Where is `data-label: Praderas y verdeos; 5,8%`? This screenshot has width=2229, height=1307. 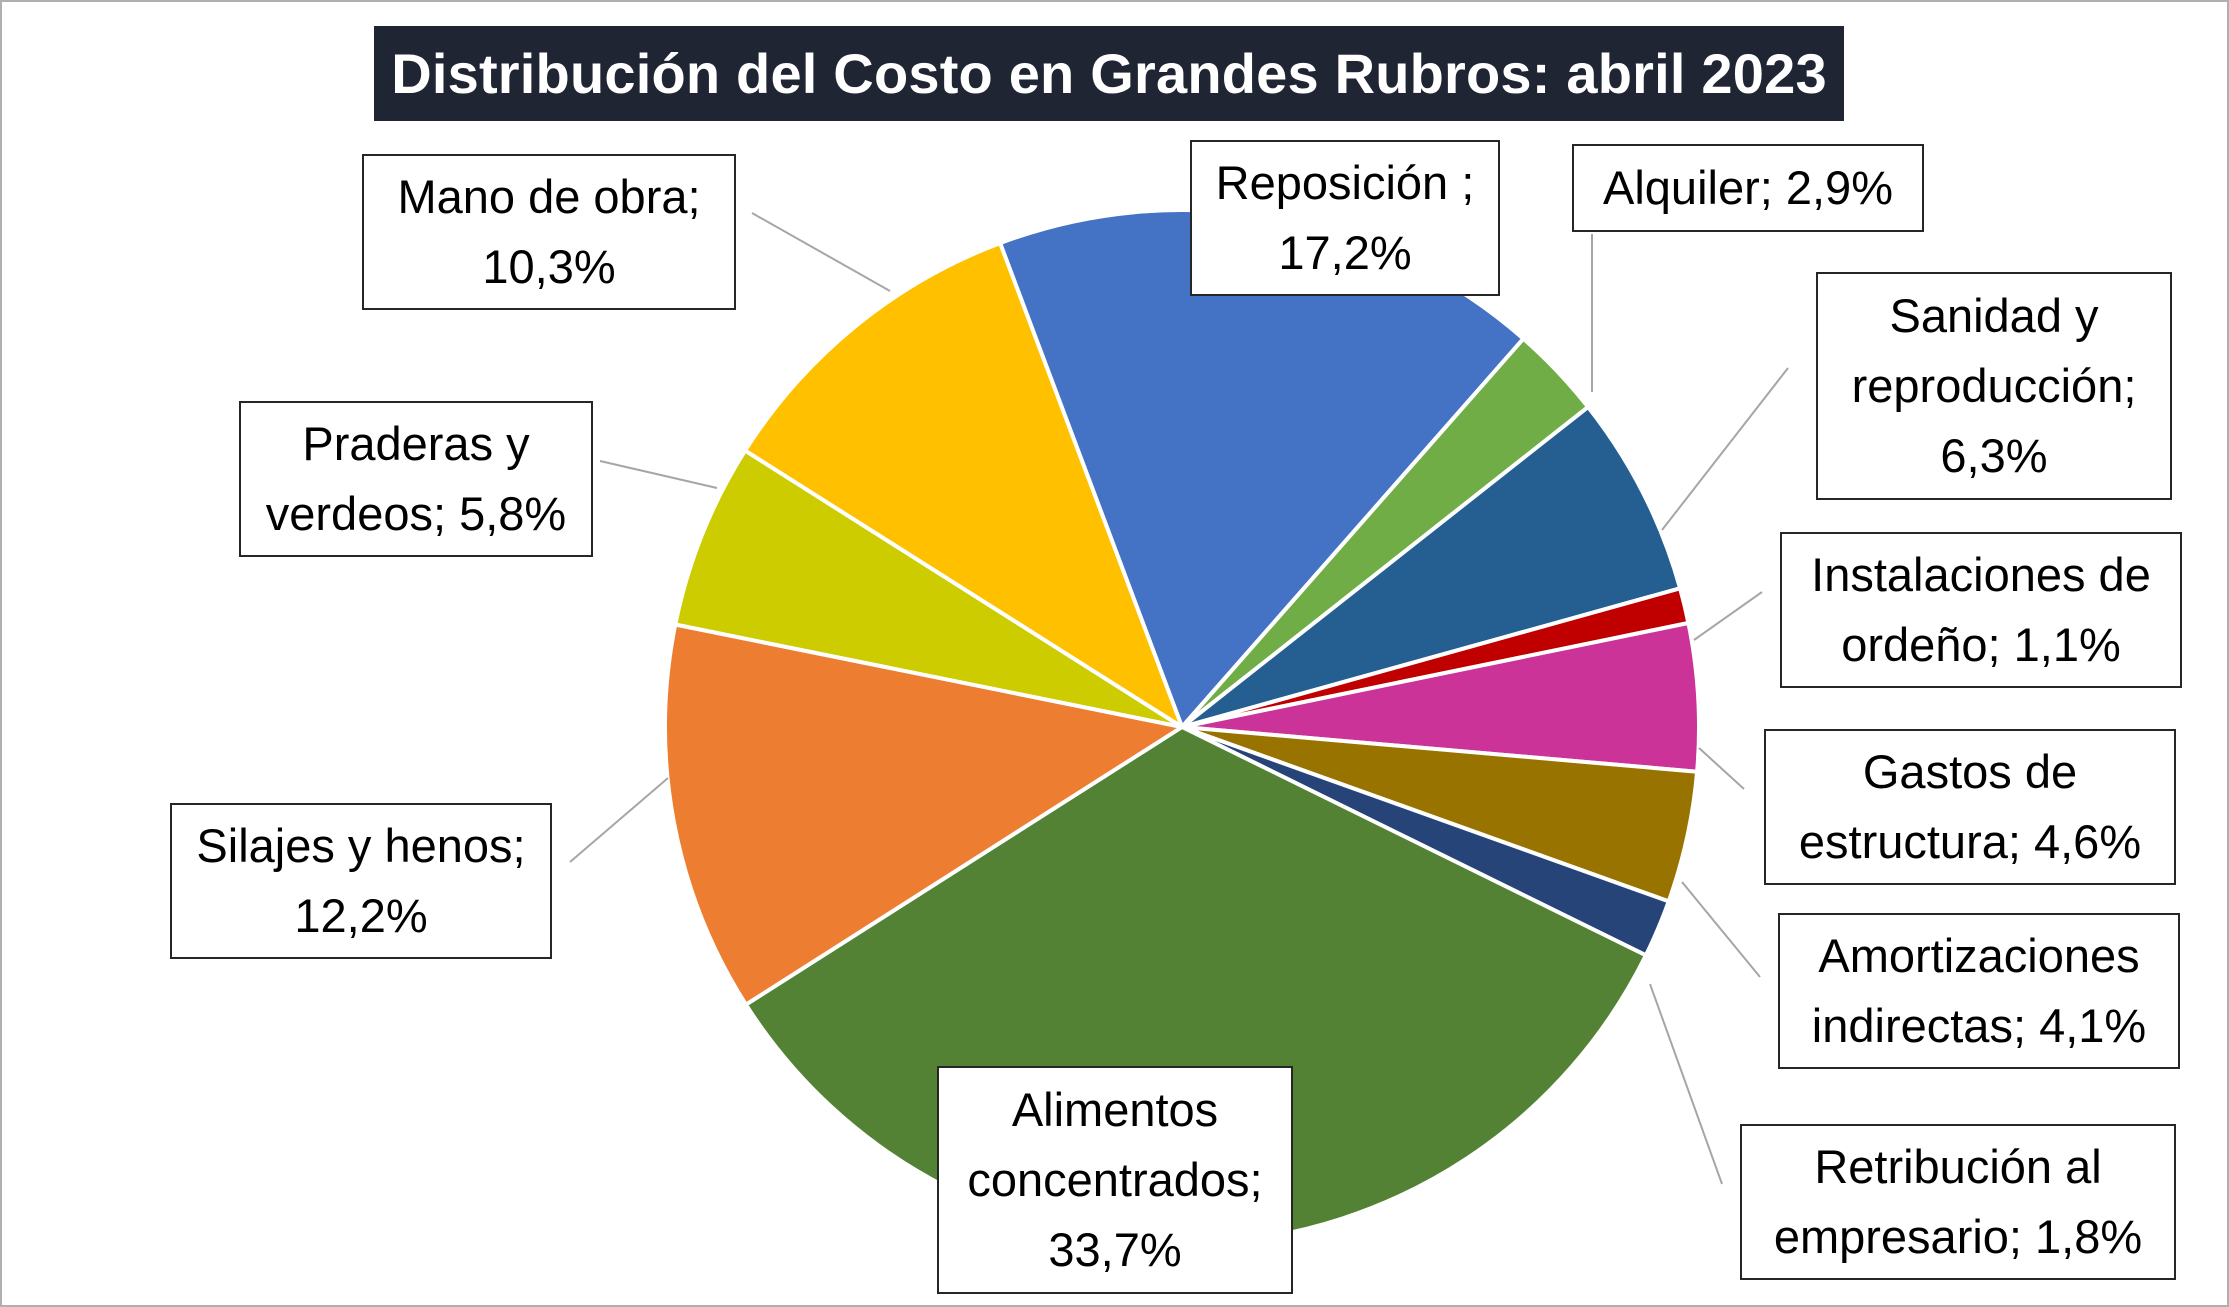
data-label: Praderas y verdeos; 5,8% is located at coordinates (416, 479).